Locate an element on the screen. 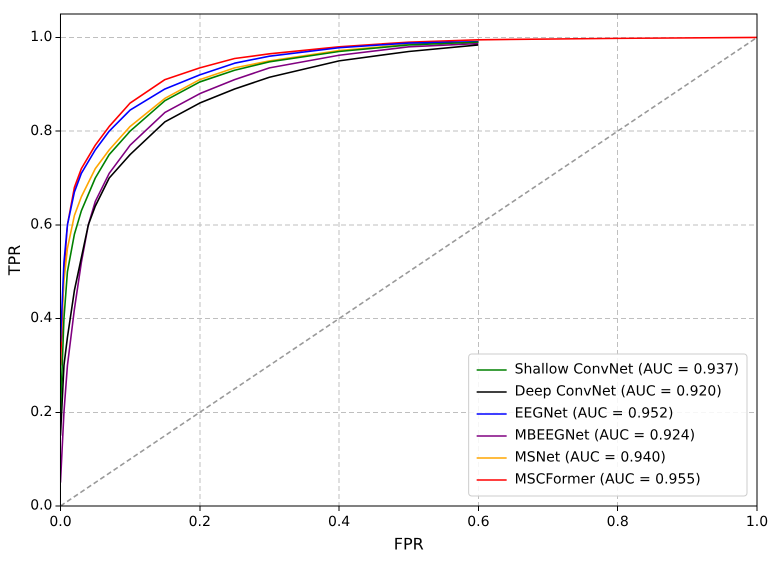  y-tick-label: 0.0 is located at coordinates (41, 506).